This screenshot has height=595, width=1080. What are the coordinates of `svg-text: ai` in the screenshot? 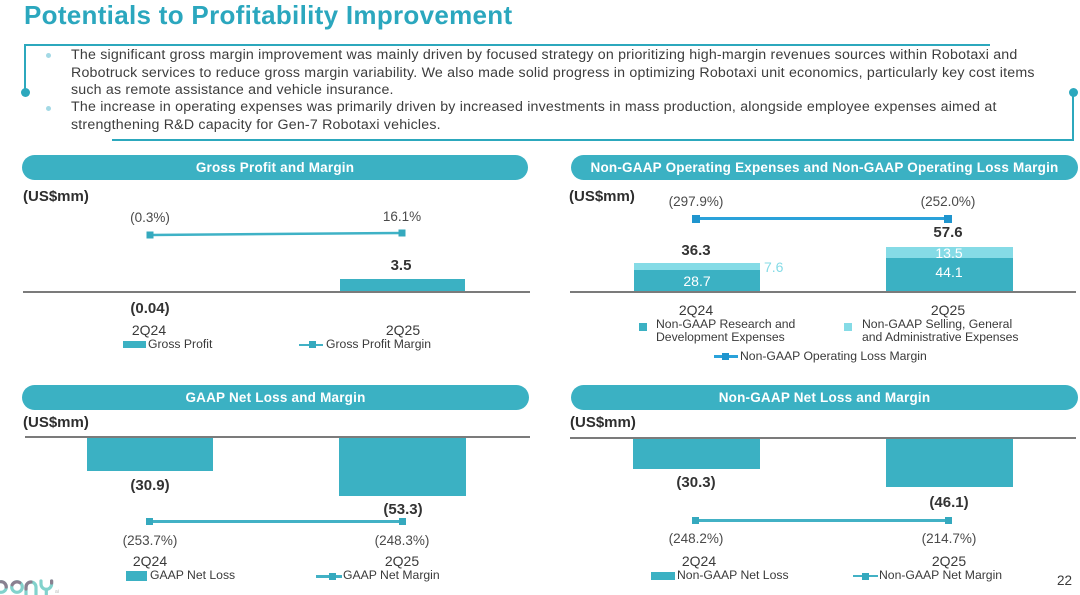 It's located at (57, 592).